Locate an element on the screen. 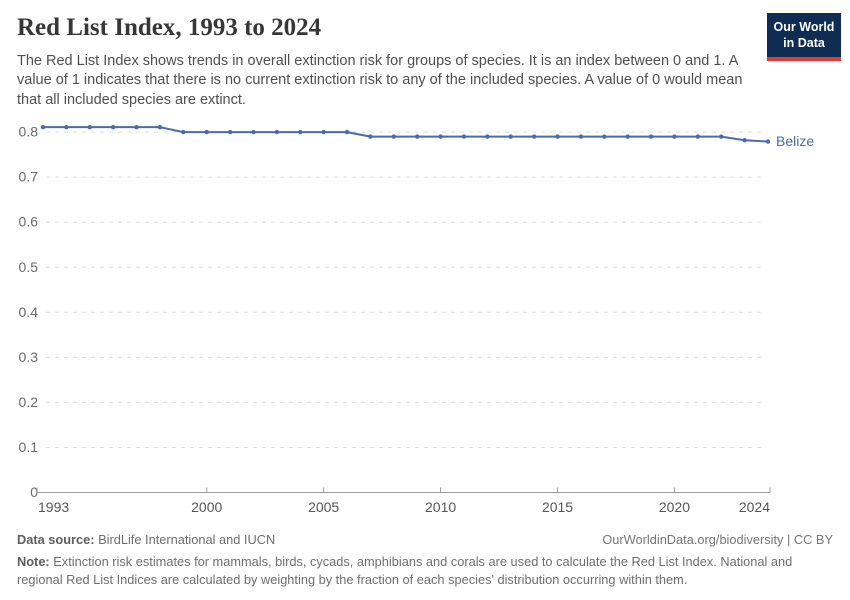 The height and width of the screenshot is (600, 850). owid-logo: Our World in Data is located at coordinates (804, 37).